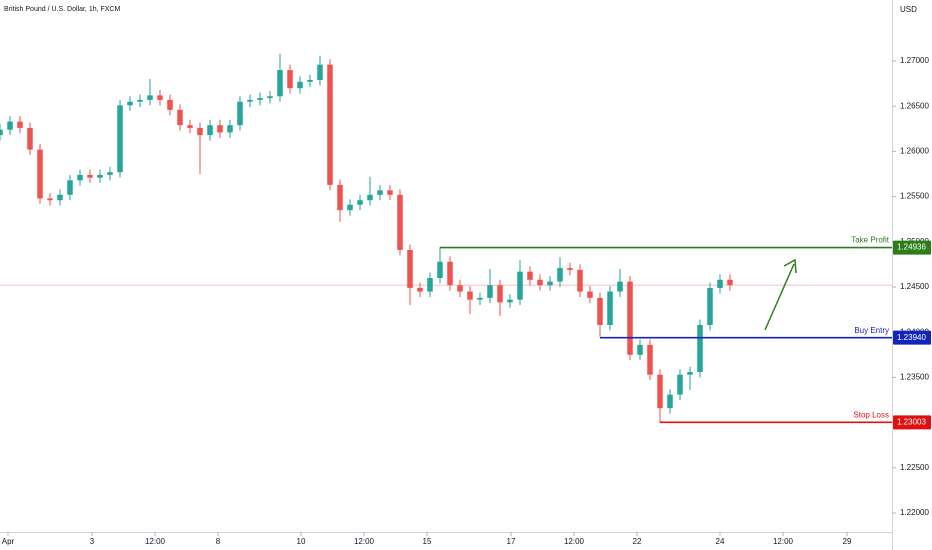  What do you see at coordinates (914, 512) in the screenshot?
I see `y-tick-label: 1.22000` at bounding box center [914, 512].